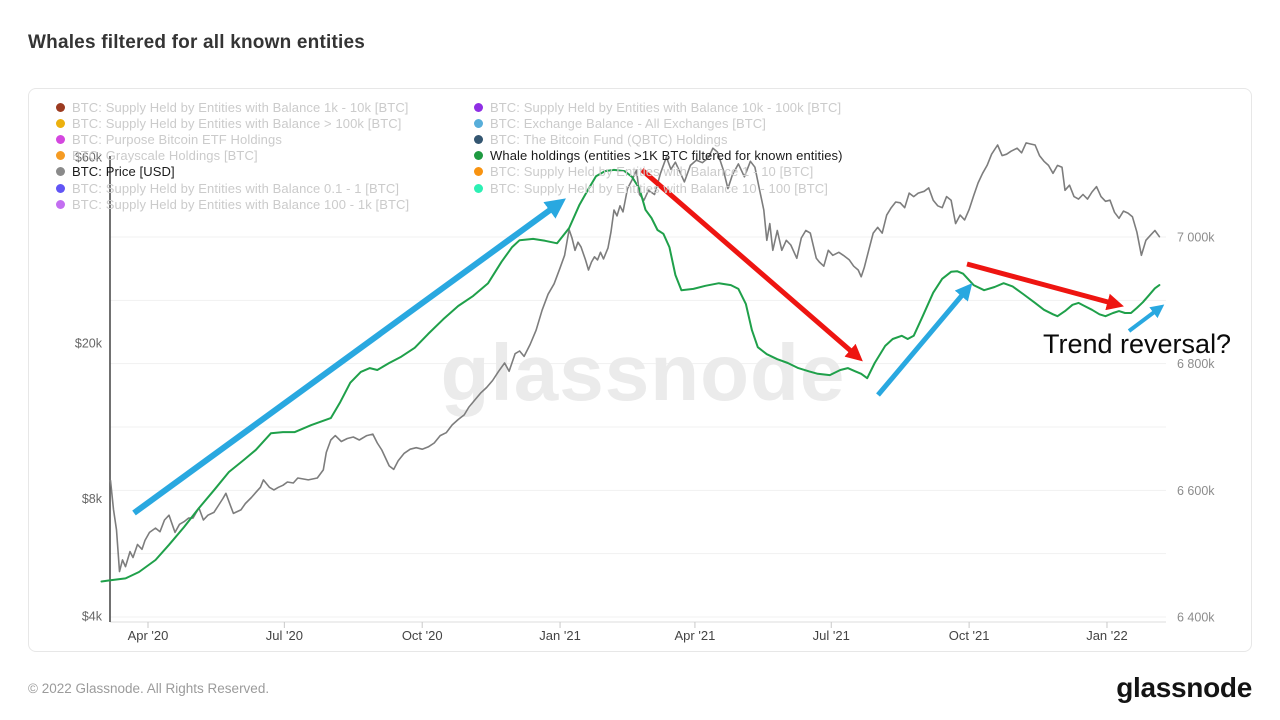 Image resolution: width=1280 pixels, height=720 pixels. I want to click on x-axis-label: Oct '20, so click(422, 635).